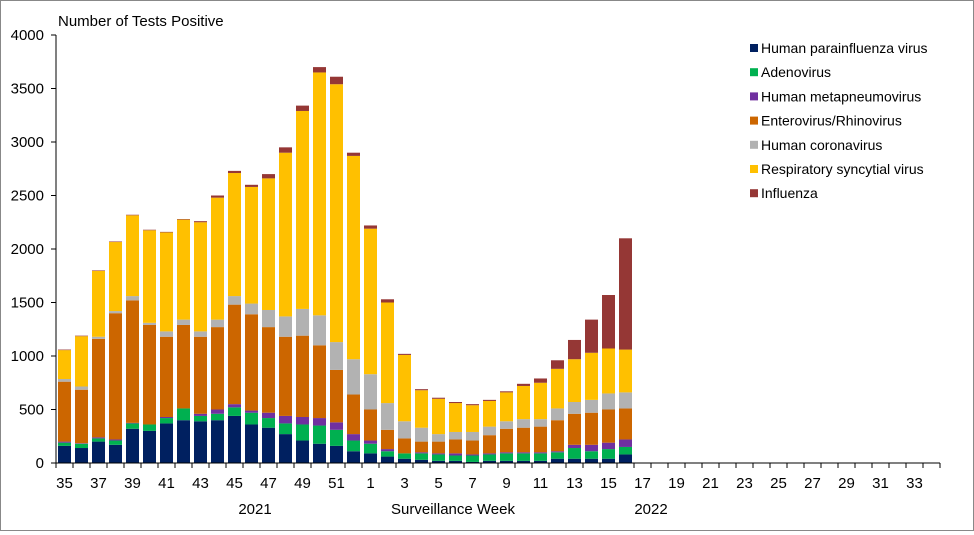  What do you see at coordinates (27, 89) in the screenshot?
I see `y-tick-label: 3500` at bounding box center [27, 89].